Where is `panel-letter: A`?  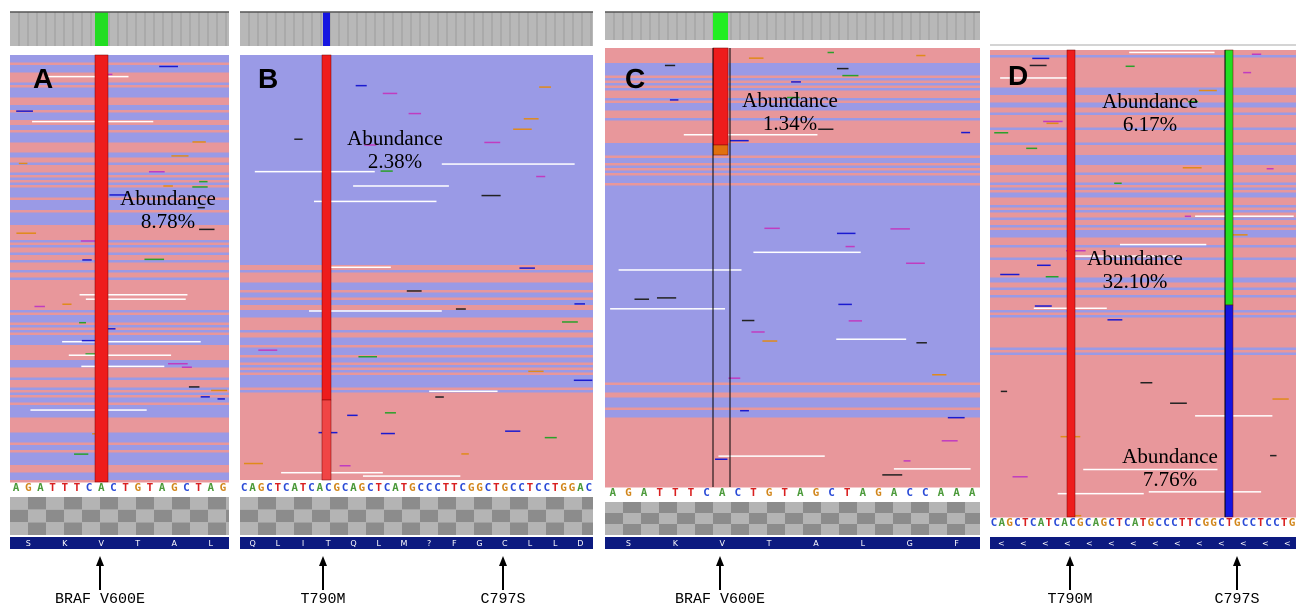 panel-letter: A is located at coordinates (43, 78).